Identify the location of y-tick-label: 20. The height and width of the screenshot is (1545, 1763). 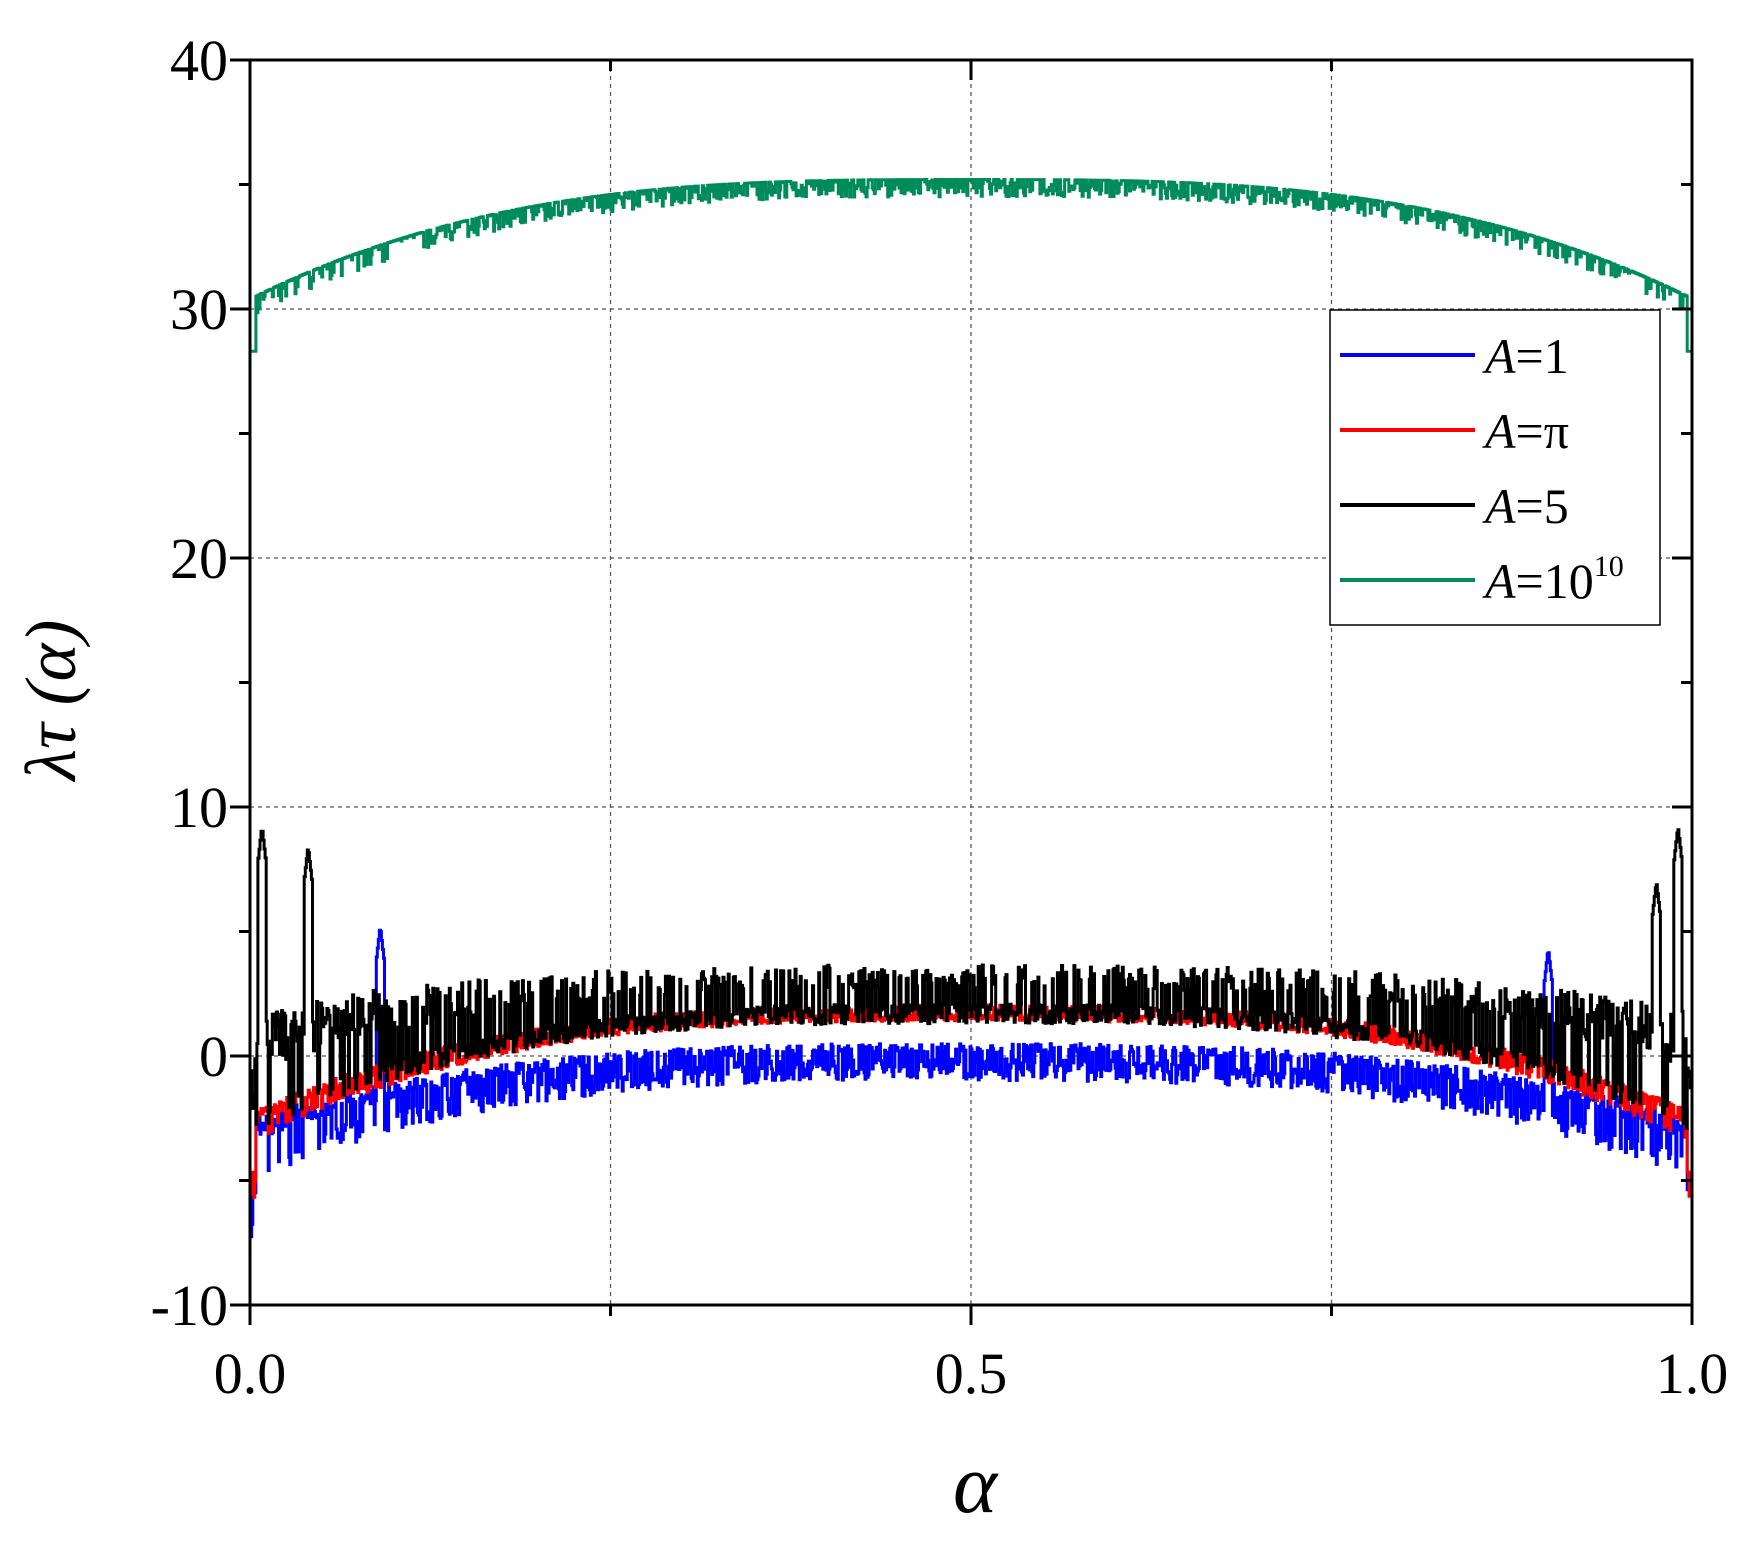
(199, 558).